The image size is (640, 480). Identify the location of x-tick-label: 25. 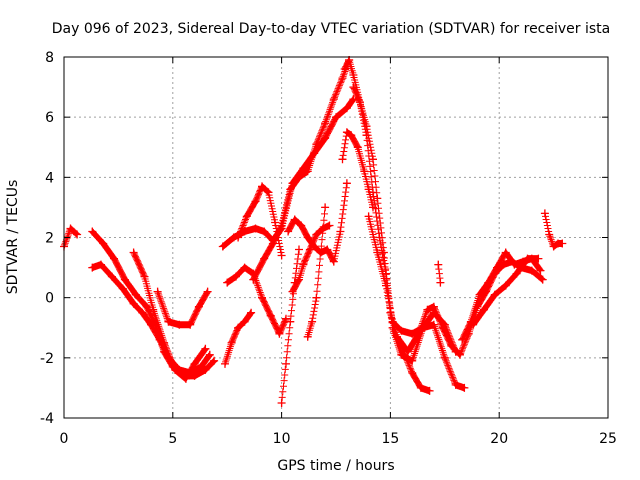
(608, 439).